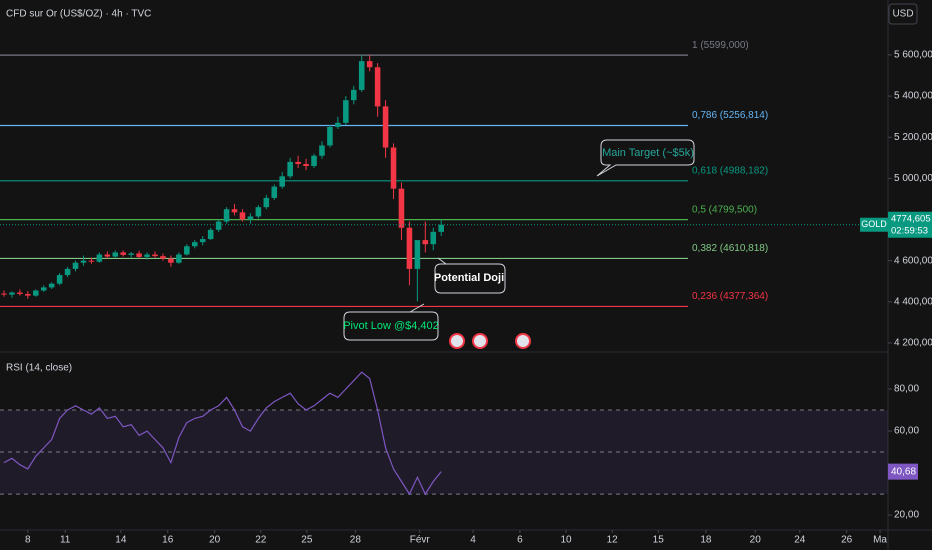 The height and width of the screenshot is (550, 932). Describe the element at coordinates (913, 260) in the screenshot. I see `y-tick-label: 4 600,000` at that location.